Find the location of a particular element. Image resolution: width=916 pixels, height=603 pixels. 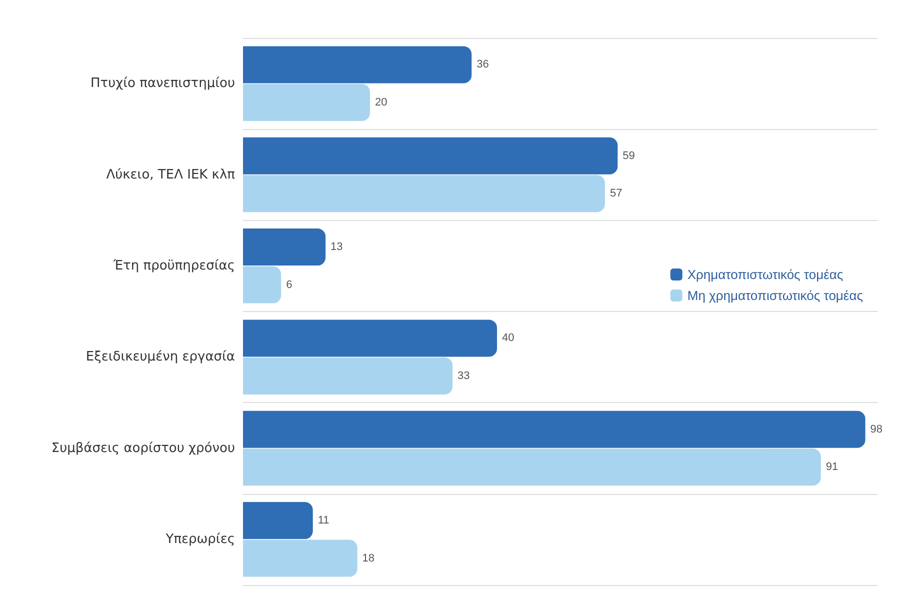

data-label: 36 is located at coordinates (482, 64).